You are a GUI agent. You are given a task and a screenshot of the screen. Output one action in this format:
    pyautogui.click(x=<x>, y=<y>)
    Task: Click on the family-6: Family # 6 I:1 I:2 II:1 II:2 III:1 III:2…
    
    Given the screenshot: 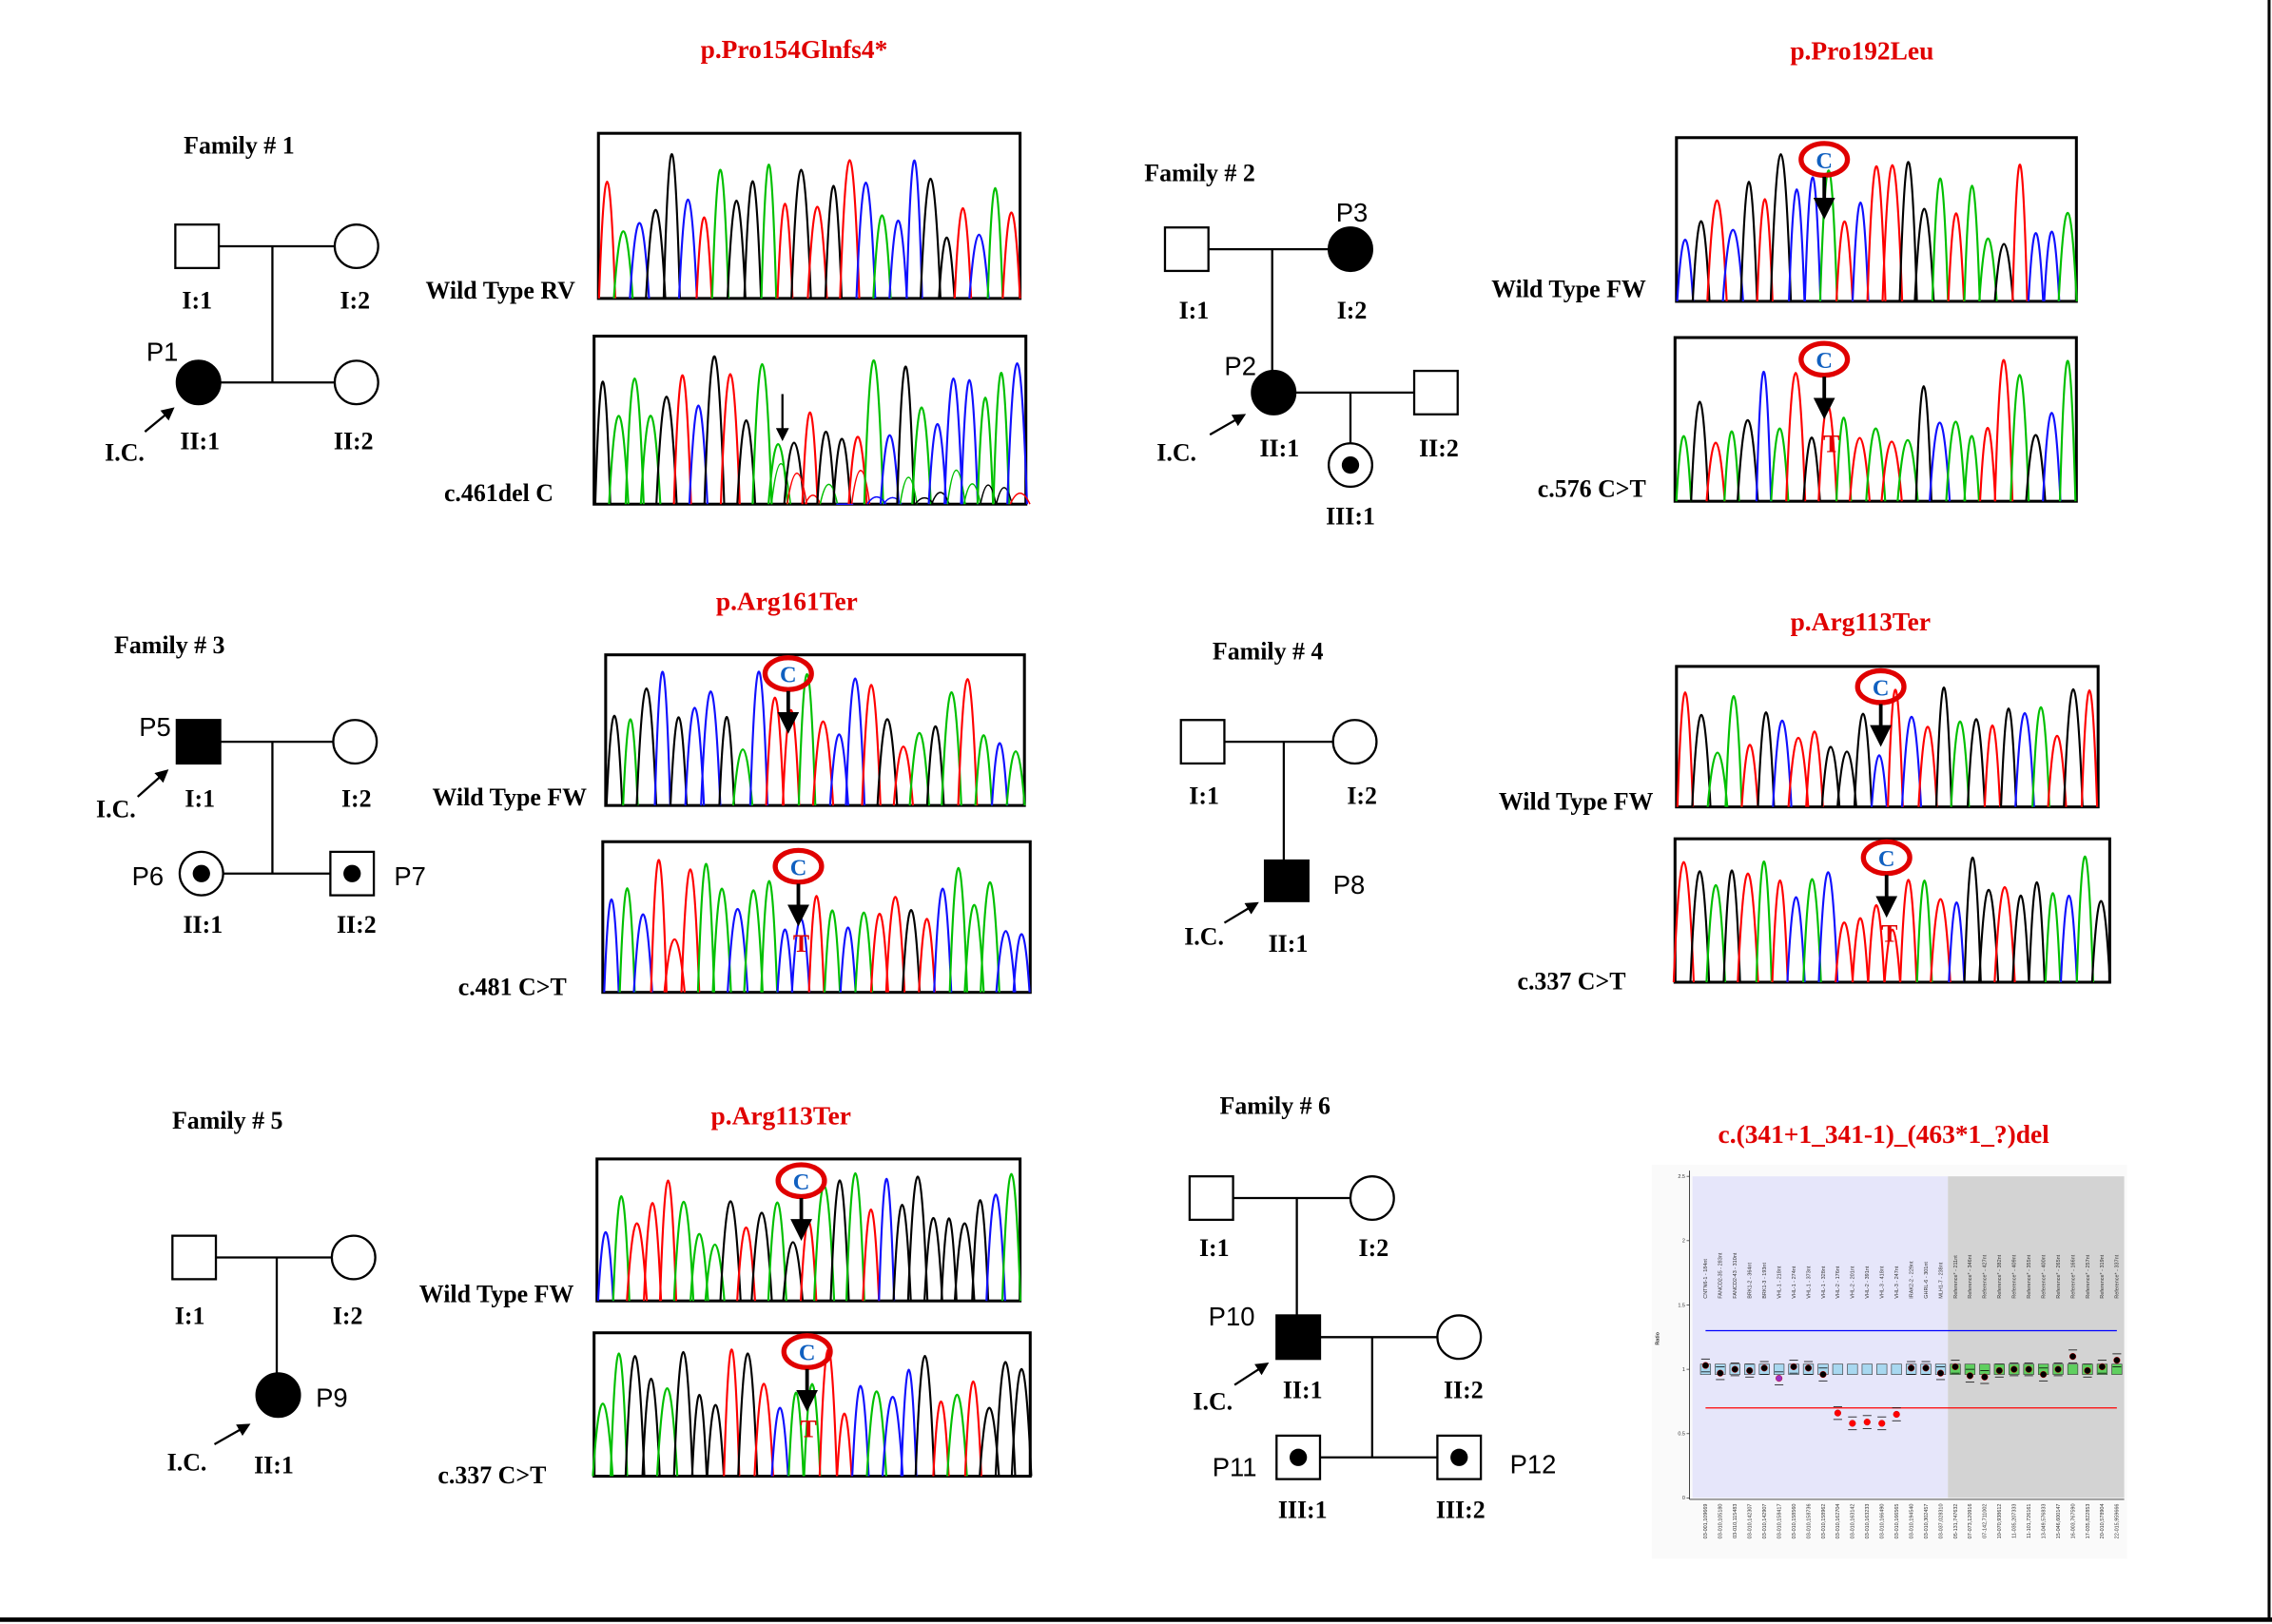 What is the action you would take?
    pyautogui.click(x=1619, y=1308)
    